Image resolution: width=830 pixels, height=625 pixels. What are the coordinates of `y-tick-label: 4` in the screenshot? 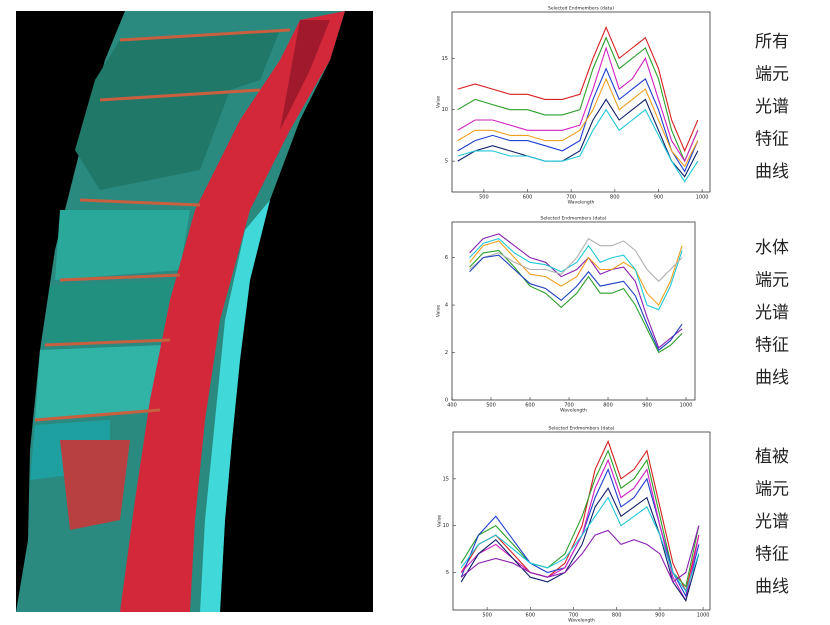 It's located at (446, 306).